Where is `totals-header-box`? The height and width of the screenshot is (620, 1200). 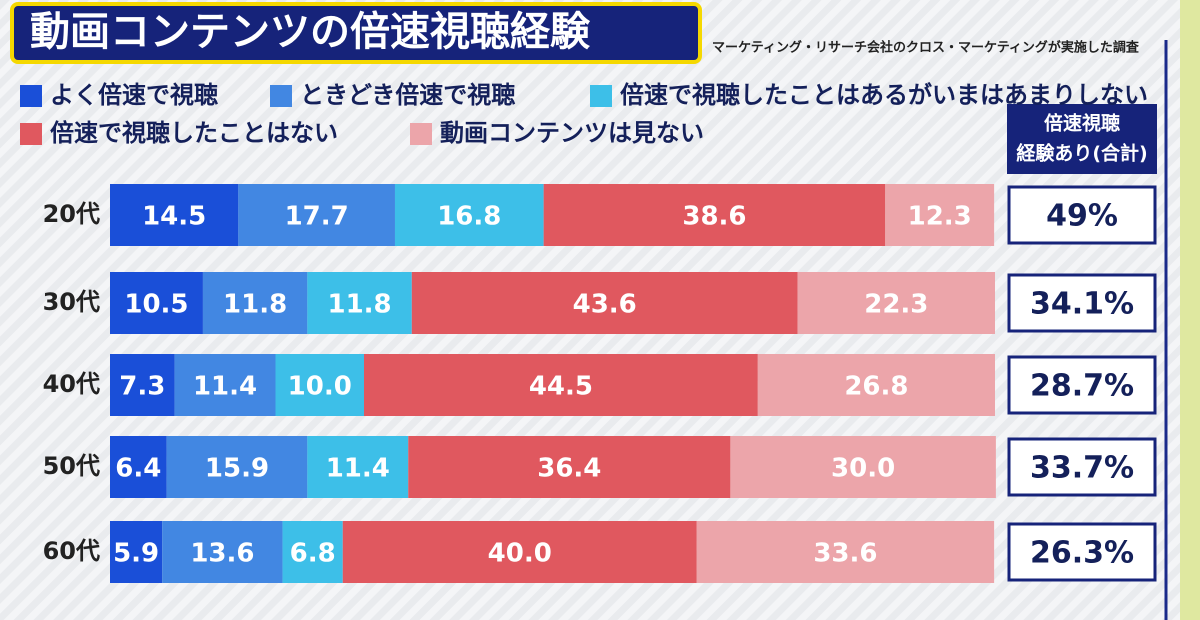 totals-header-box is located at coordinates (1082, 139).